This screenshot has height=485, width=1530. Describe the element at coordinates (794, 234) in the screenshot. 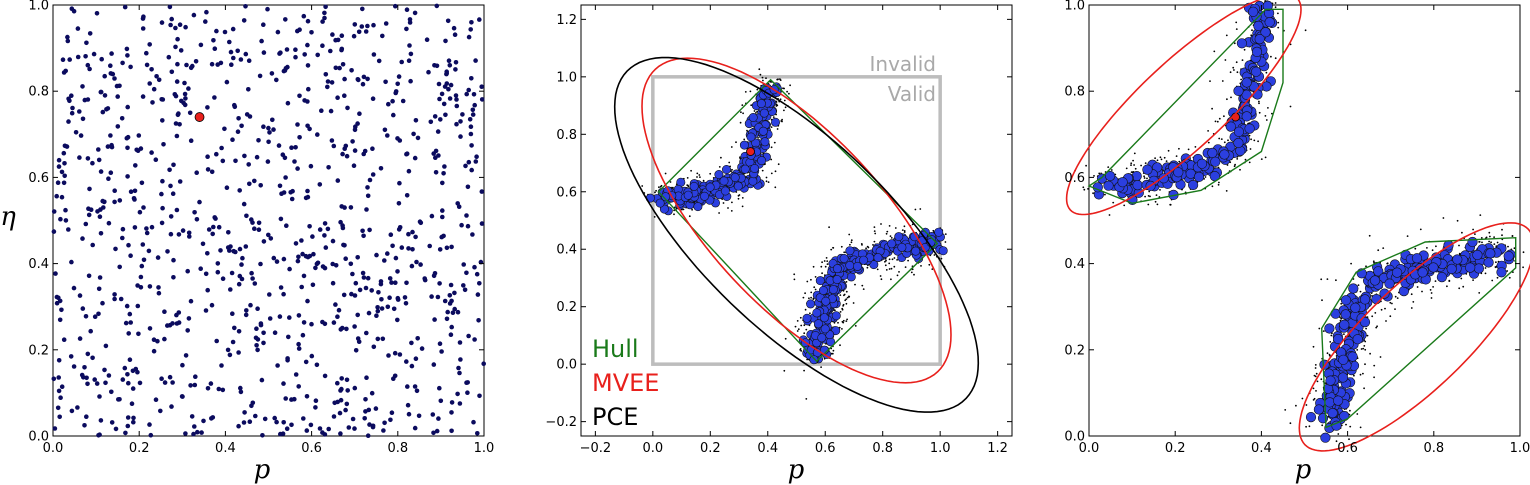

I see `panel-2-points` at that location.